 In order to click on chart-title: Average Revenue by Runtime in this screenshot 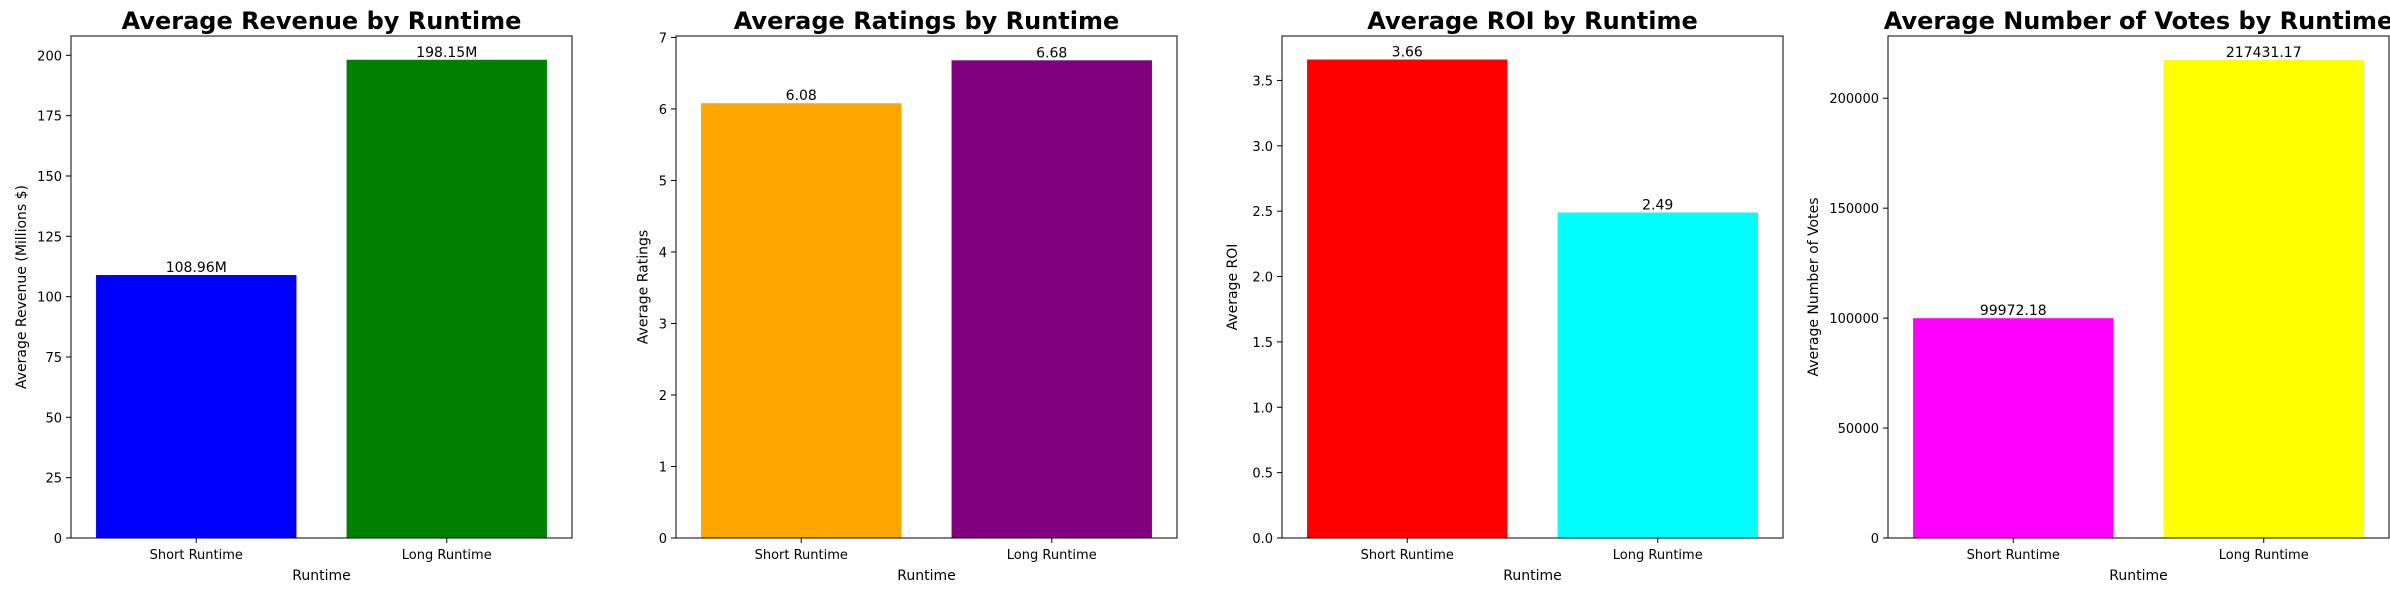, I will do `click(322, 21)`.